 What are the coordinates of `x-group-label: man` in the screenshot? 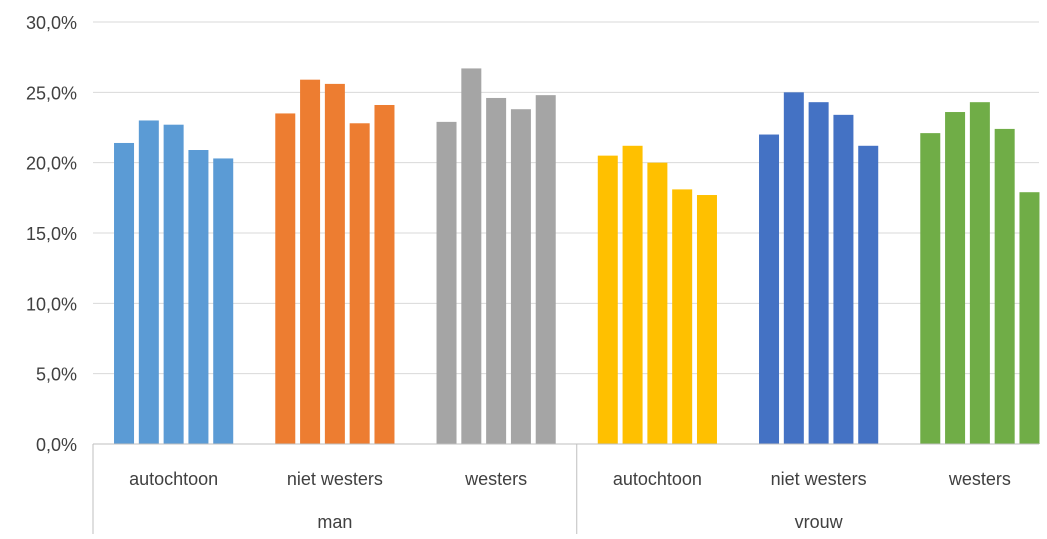 It's located at (334, 522).